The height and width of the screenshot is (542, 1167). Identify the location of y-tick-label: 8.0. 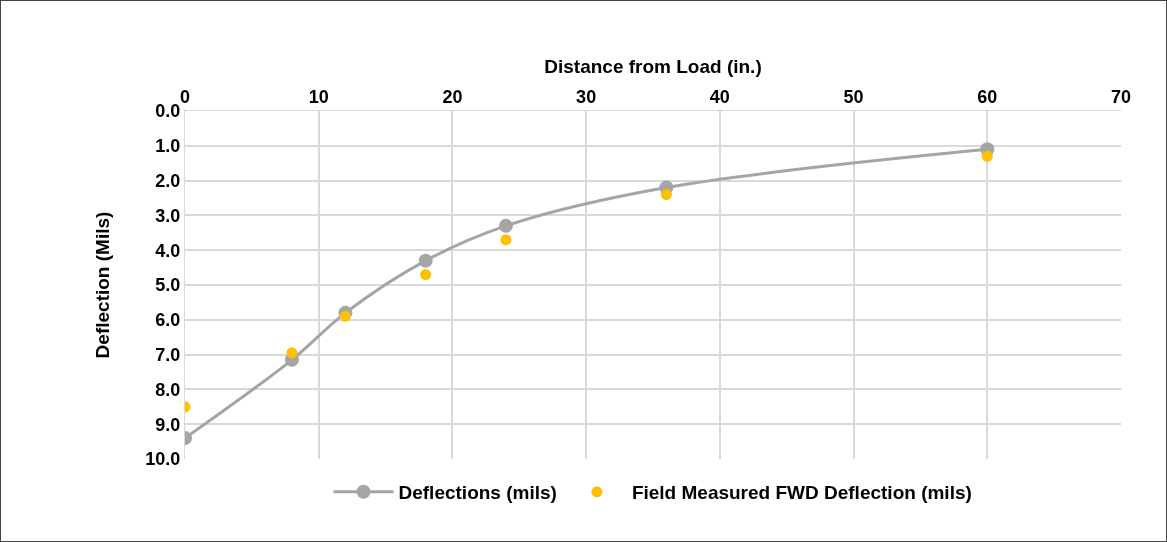
(168, 389).